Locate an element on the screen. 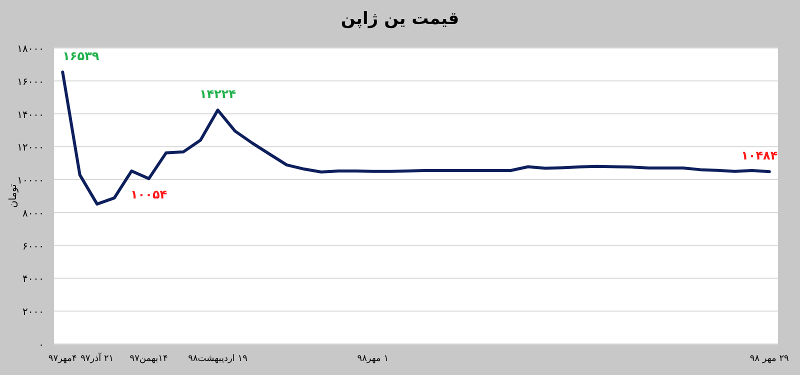 The height and width of the screenshot is (375, 800). y-tick-label: ۸۰۰۰ is located at coordinates (33, 214).